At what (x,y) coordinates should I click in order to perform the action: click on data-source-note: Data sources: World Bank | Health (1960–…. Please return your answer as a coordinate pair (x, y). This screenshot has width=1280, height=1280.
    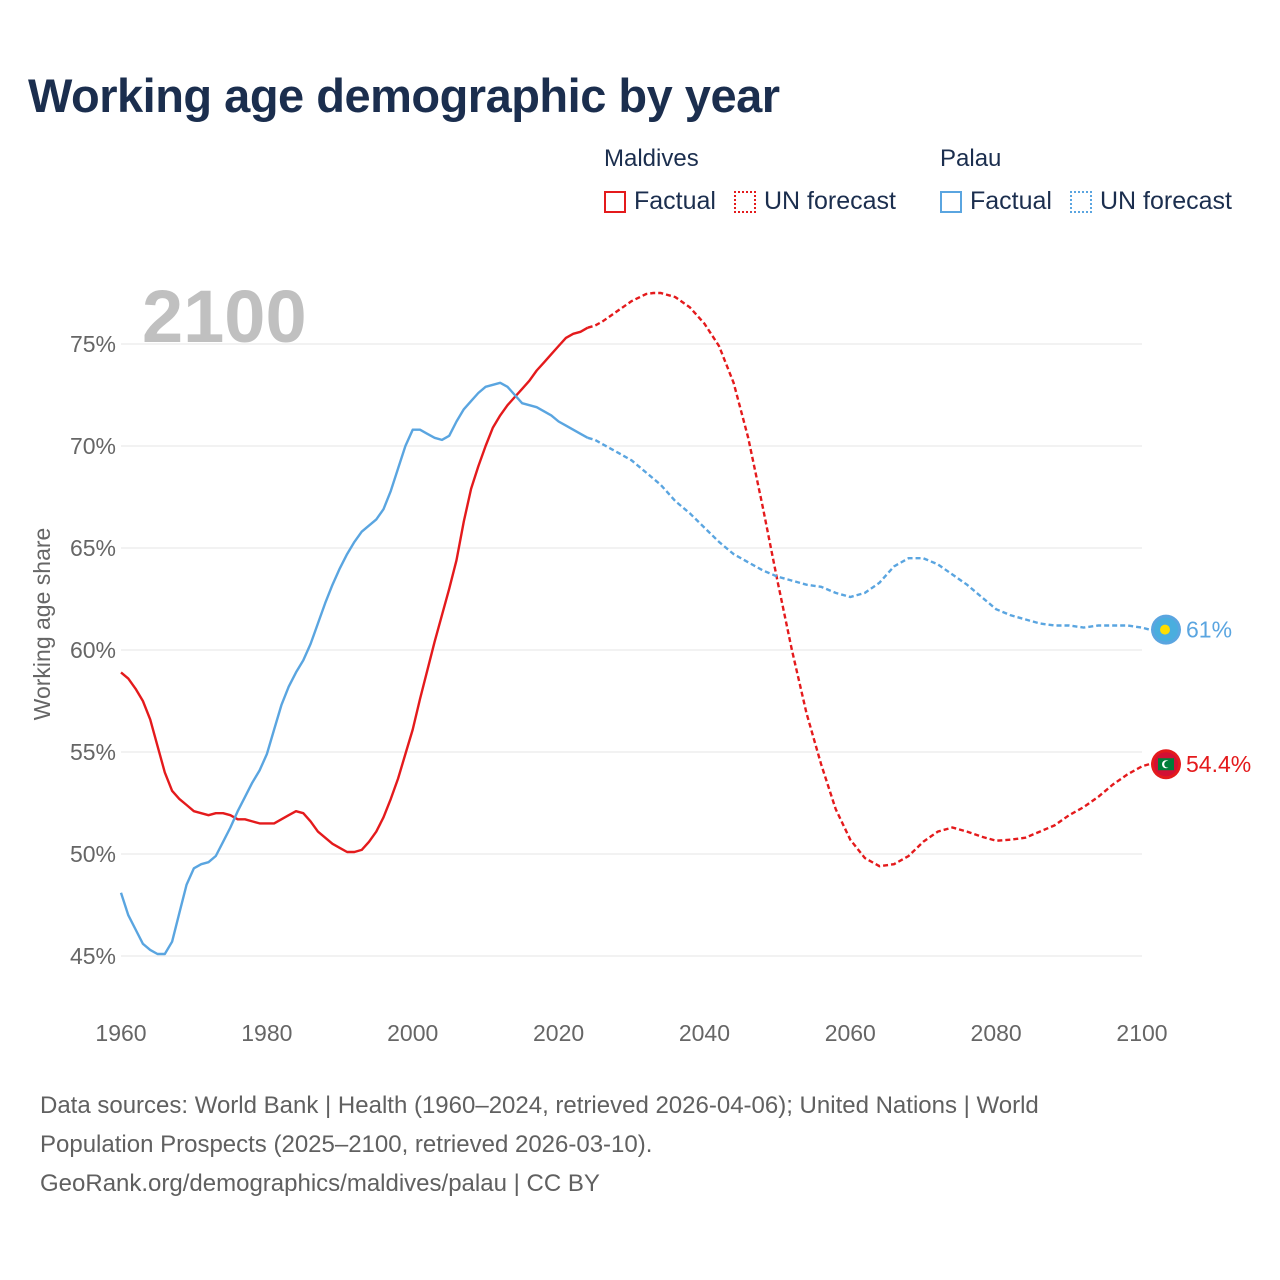
    Looking at the image, I should click on (630, 1144).